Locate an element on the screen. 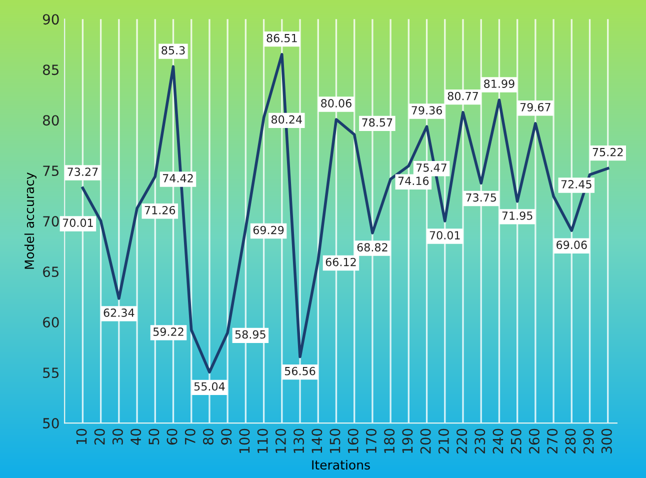 The image size is (646, 478). data-label: 71.26 is located at coordinates (160, 210).